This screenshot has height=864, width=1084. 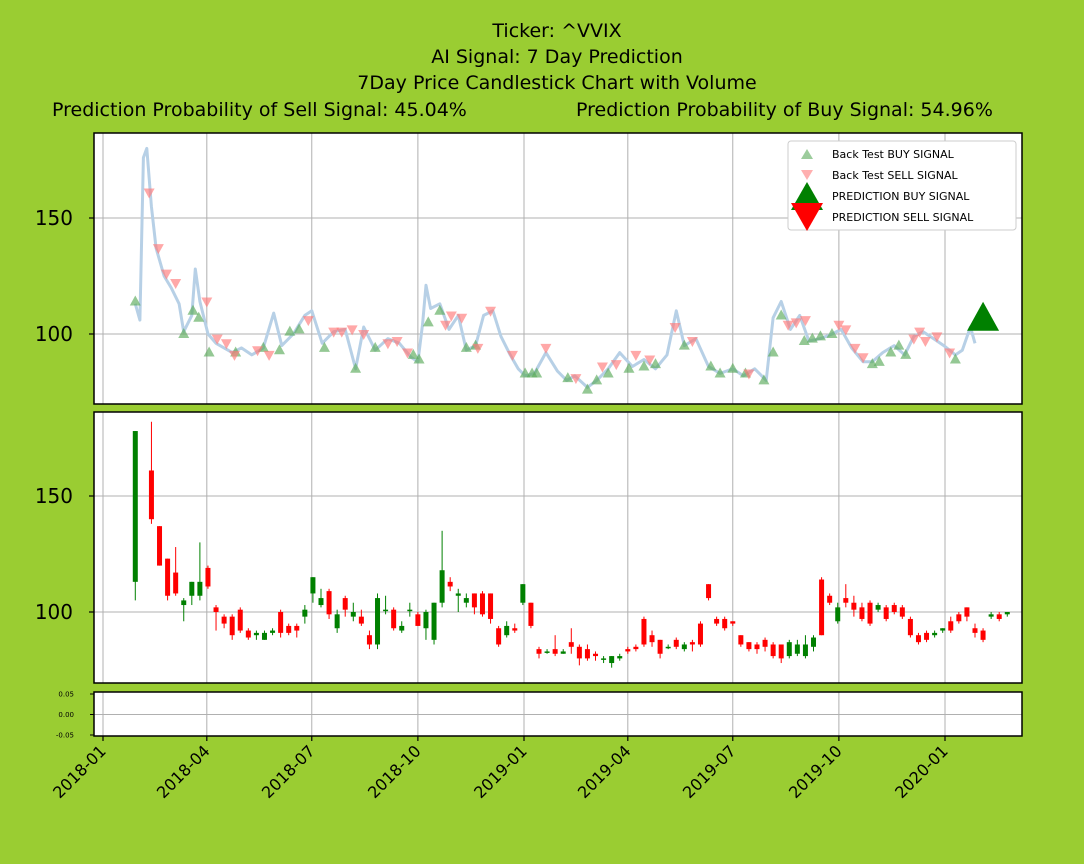 What do you see at coordinates (983, 316) in the screenshot?
I see `prediction-buy-marker` at bounding box center [983, 316].